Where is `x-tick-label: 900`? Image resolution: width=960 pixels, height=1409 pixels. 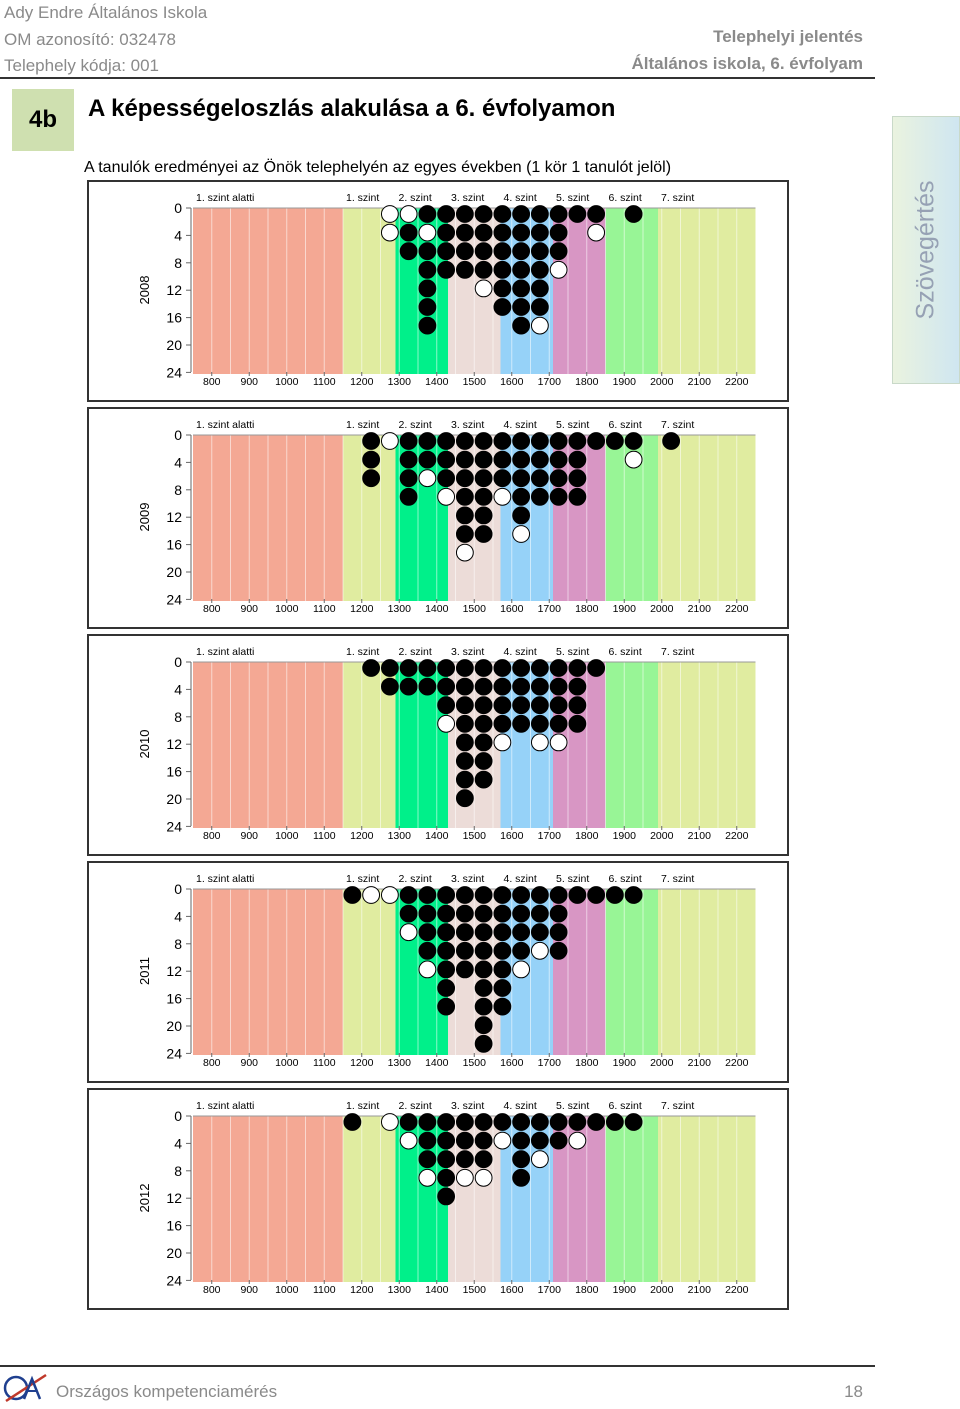 x-tick-label: 900 is located at coordinates (249, 609).